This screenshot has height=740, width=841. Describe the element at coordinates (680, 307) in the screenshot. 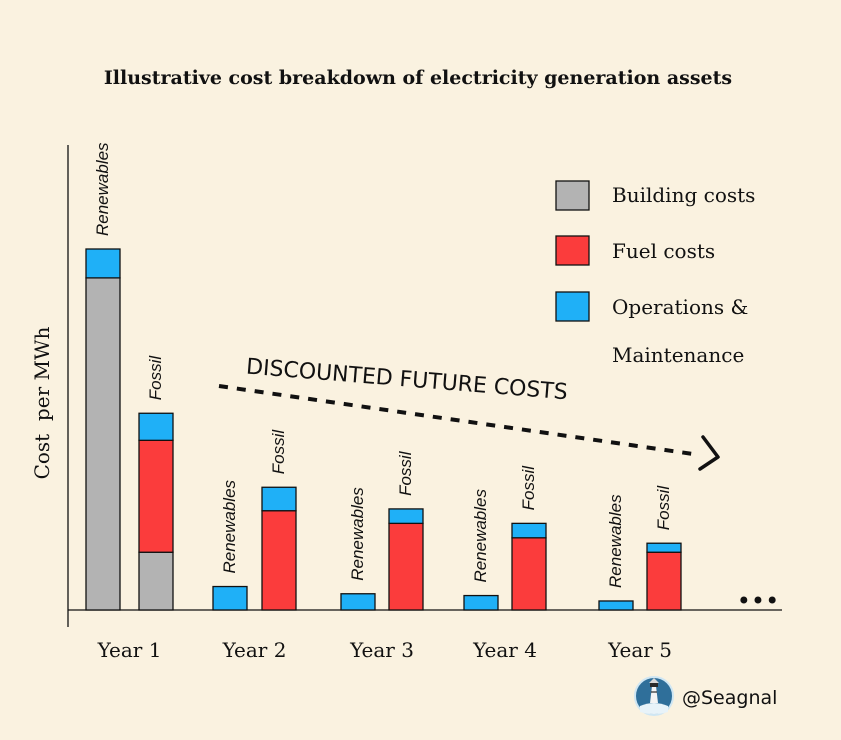

I see `legend-label-om-line1: Operations &` at that location.